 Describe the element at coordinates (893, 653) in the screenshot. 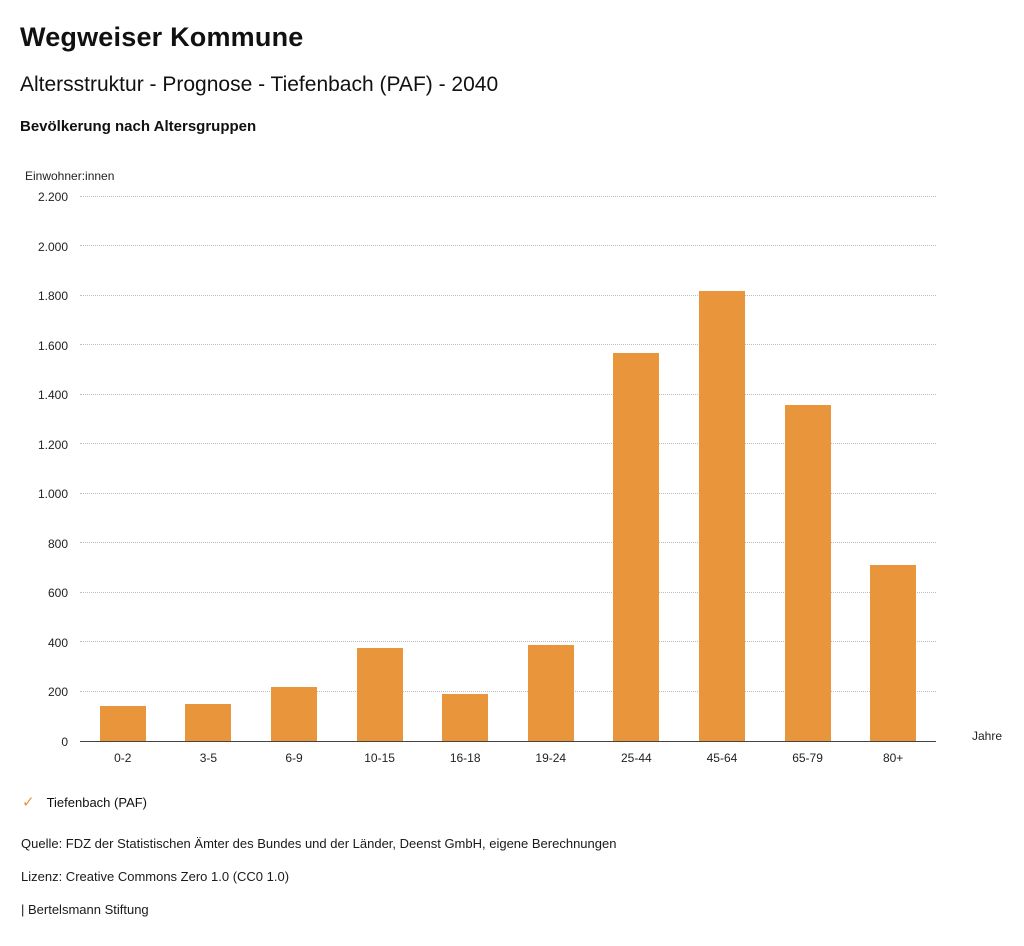

I see `bar-80+` at that location.